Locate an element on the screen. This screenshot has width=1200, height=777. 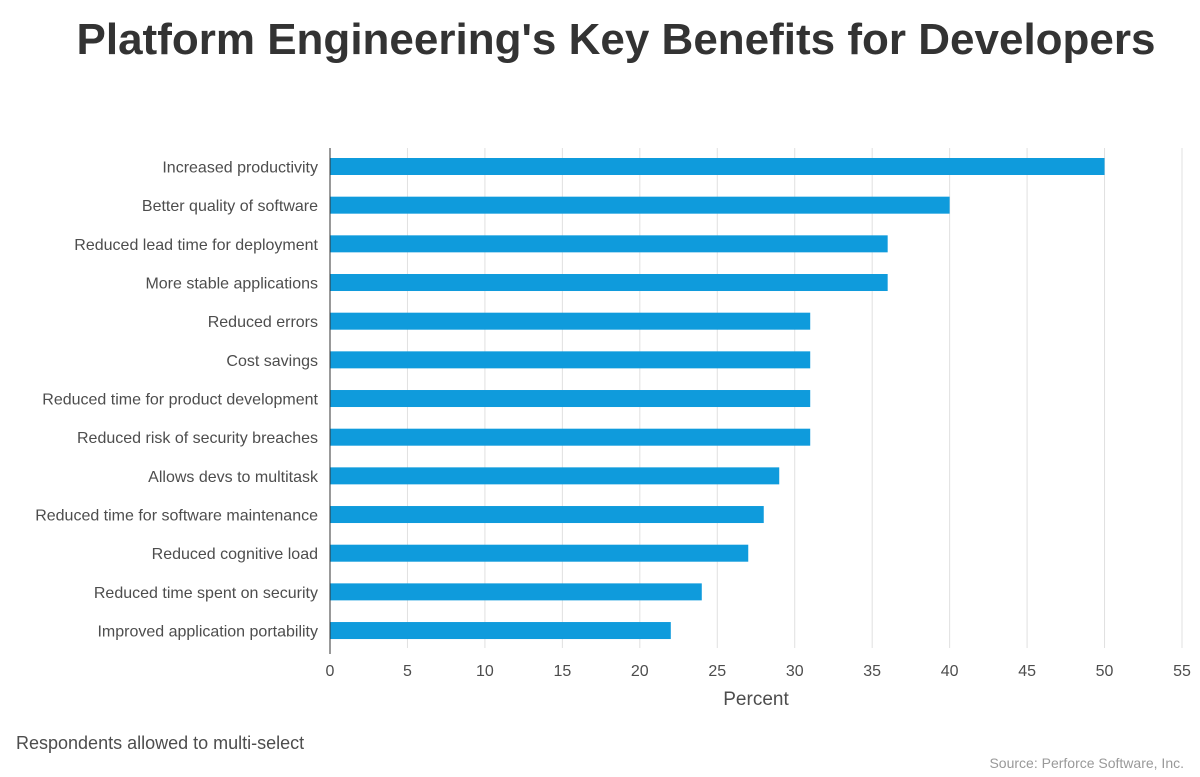
x-tick-label: 45 is located at coordinates (1027, 671).